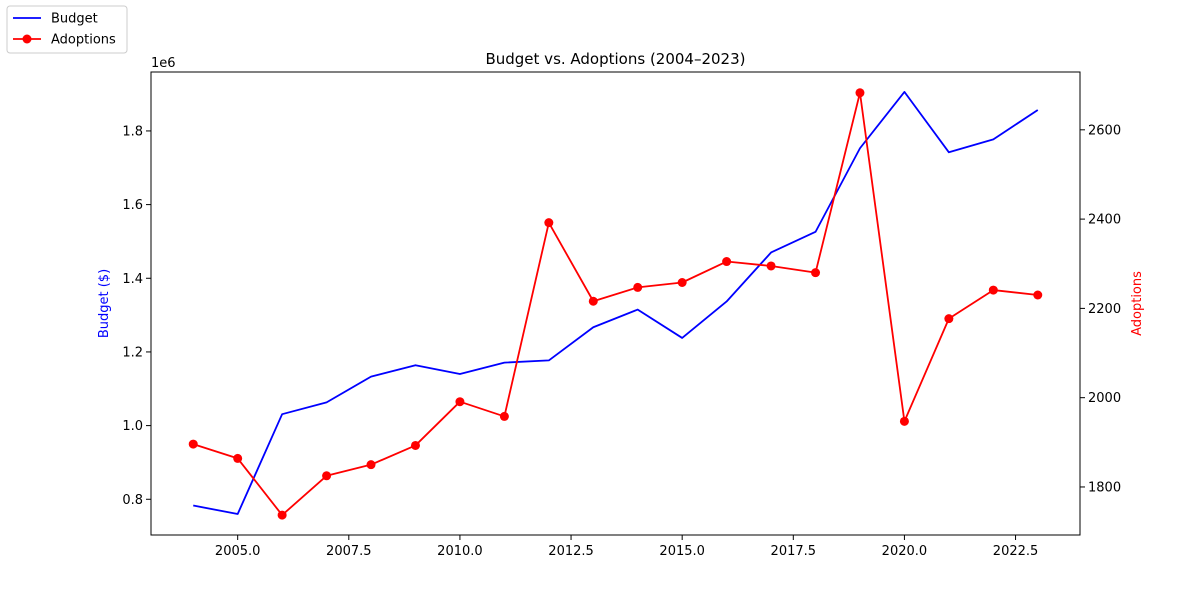 The image size is (1200, 600). I want to click on x-tick-label: 2012.5, so click(571, 551).